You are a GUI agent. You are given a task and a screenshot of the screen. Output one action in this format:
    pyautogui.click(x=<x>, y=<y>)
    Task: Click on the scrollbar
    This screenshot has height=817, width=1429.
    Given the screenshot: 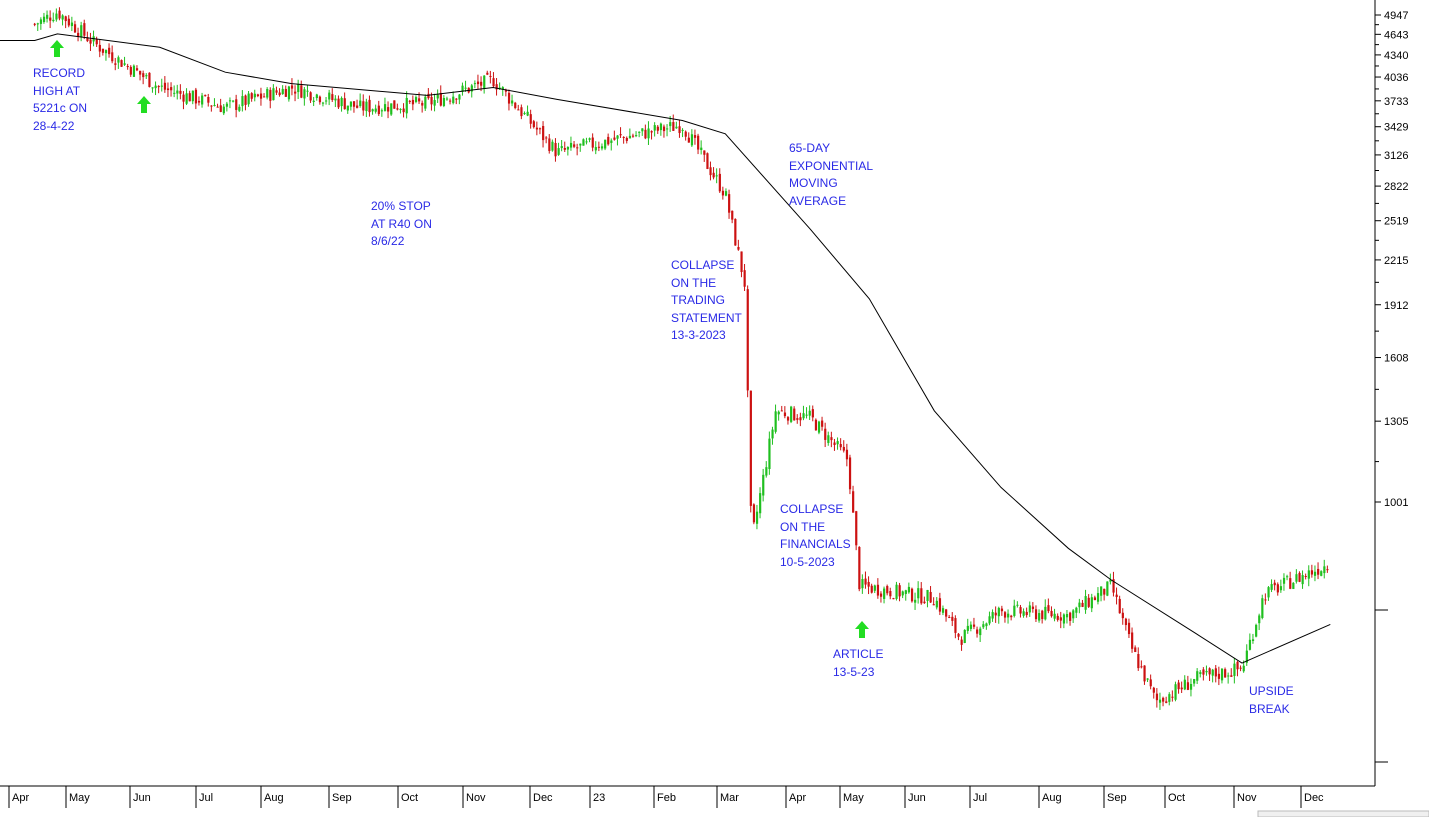 What is the action you would take?
    pyautogui.click(x=1343, y=813)
    